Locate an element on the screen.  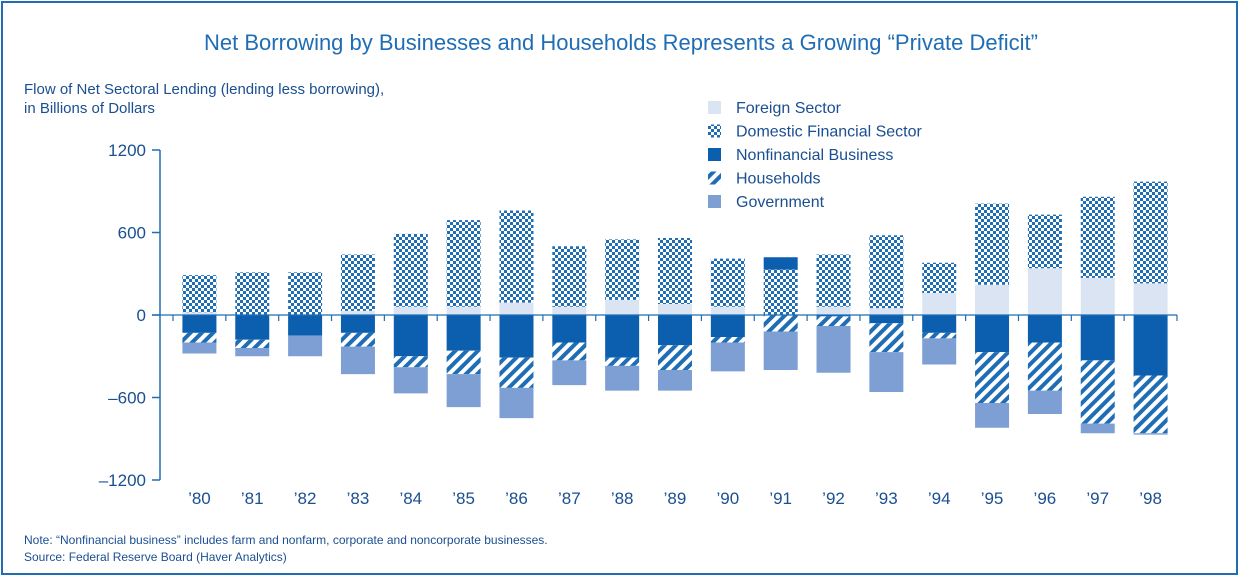
legend-label: Government is located at coordinates (780, 202).